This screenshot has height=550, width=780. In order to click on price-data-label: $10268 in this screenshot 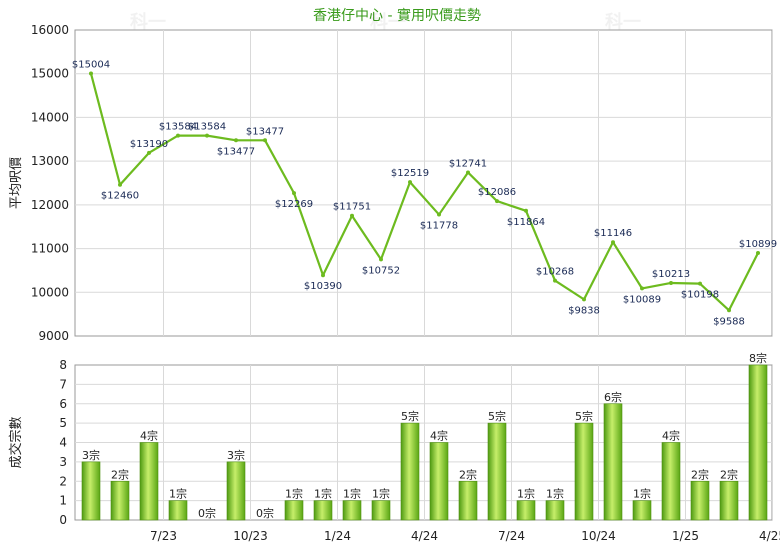, I will do `click(555, 272)`.